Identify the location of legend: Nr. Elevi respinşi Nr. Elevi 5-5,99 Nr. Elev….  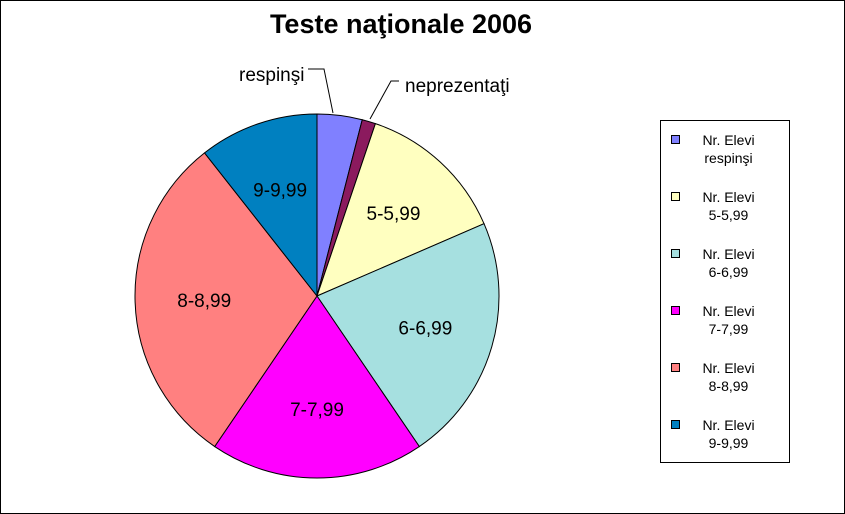
(725, 291).